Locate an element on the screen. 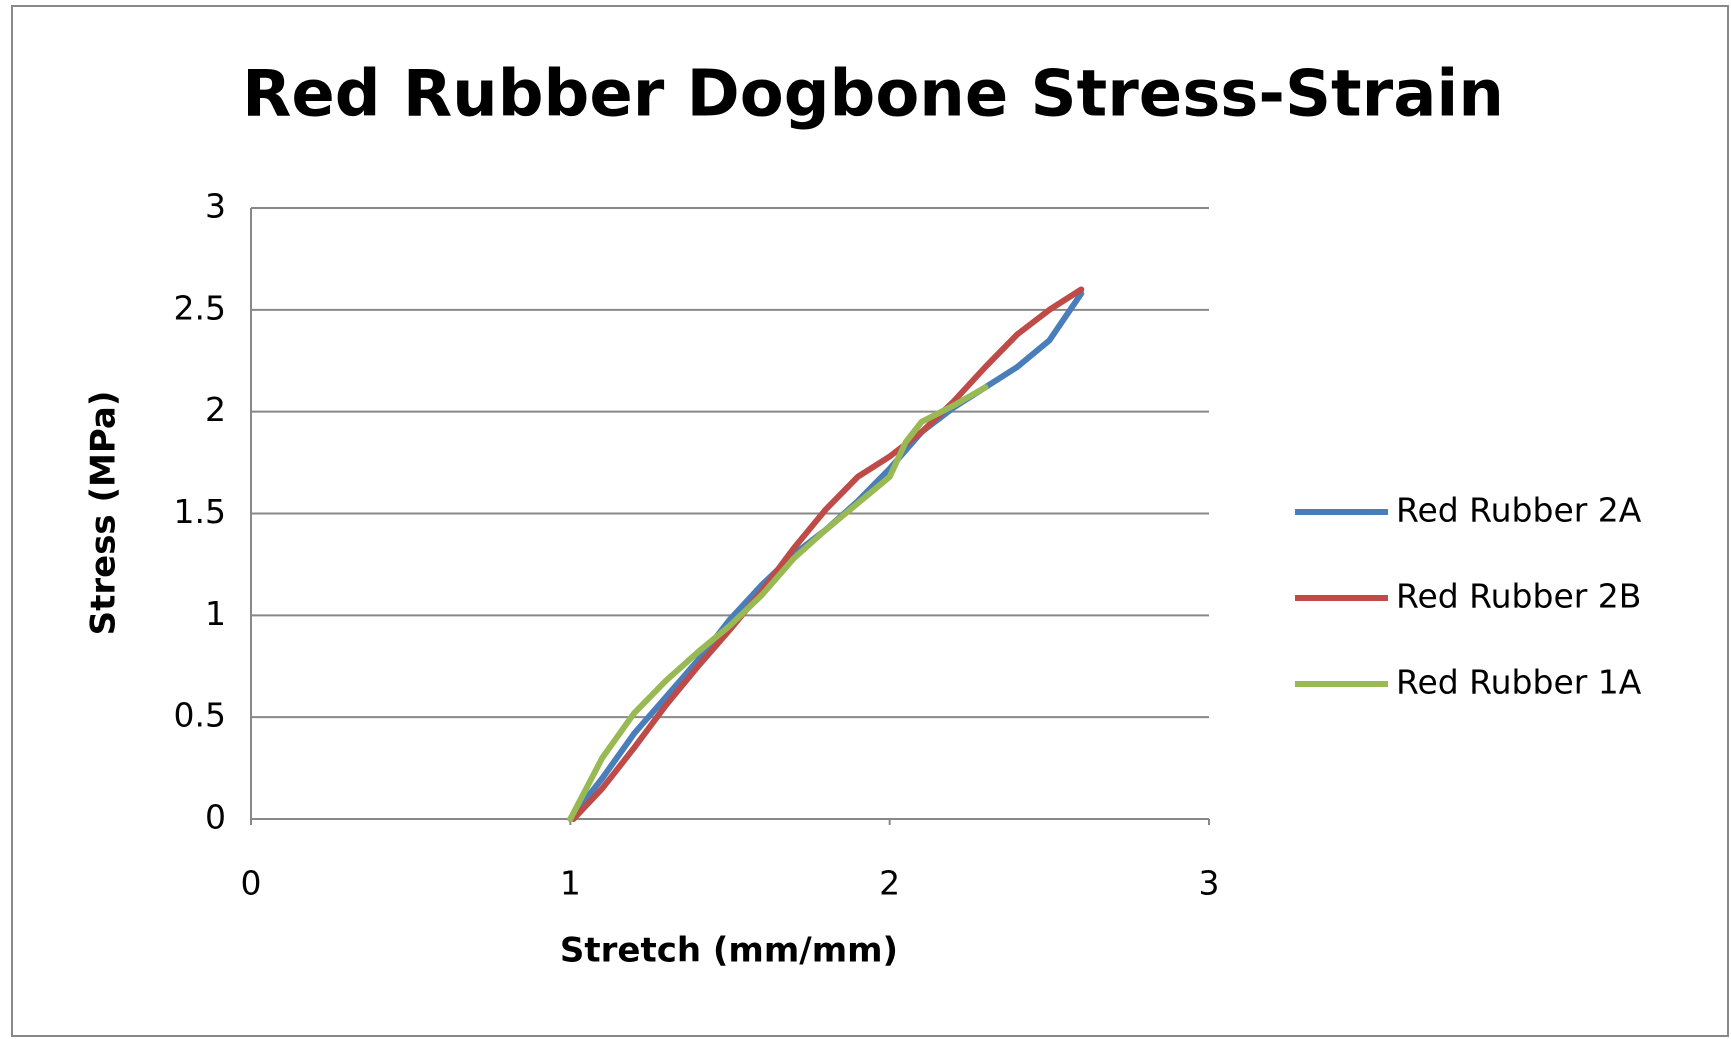 The height and width of the screenshot is (1039, 1731). y-tick-label: 1 is located at coordinates (215, 613).